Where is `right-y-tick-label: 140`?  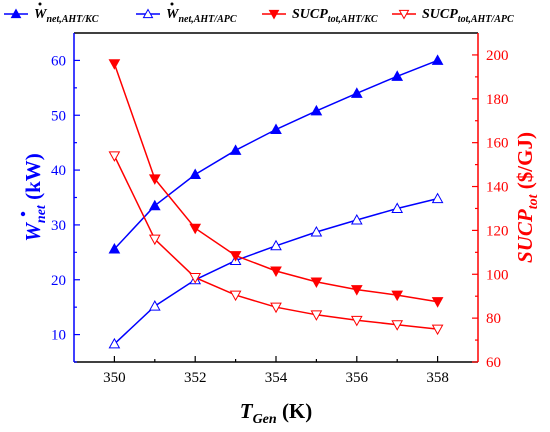 right-y-tick-label: 140 is located at coordinates (497, 188).